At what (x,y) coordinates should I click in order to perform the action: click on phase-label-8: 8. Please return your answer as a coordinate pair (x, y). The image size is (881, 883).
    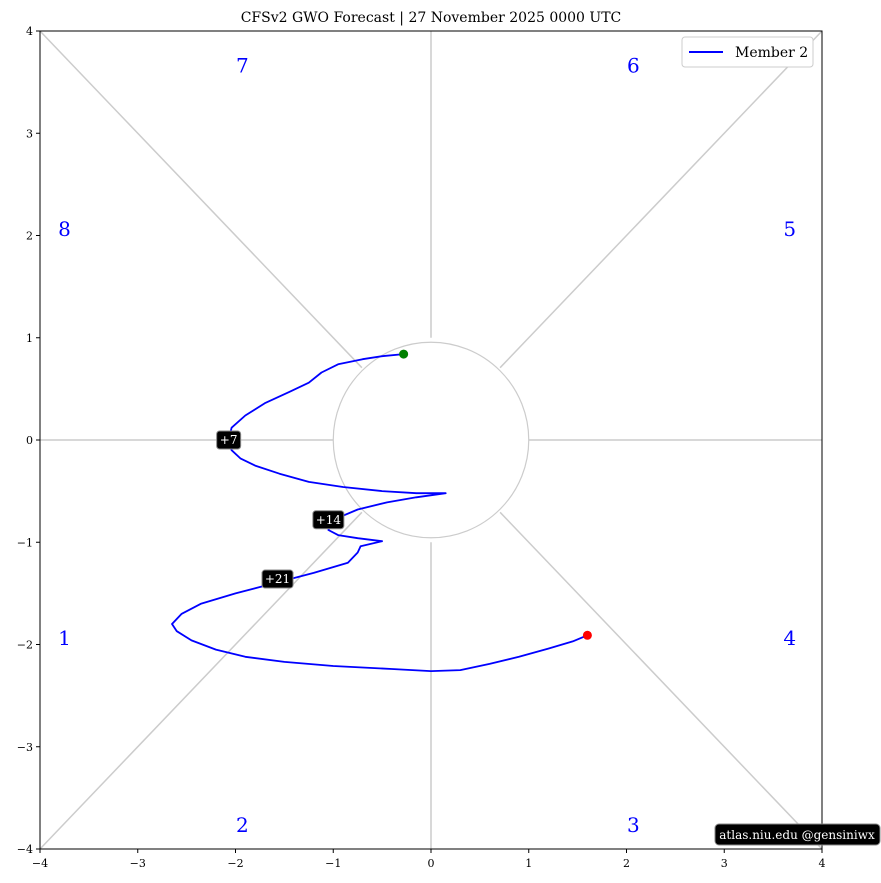
    Looking at the image, I should click on (64, 229).